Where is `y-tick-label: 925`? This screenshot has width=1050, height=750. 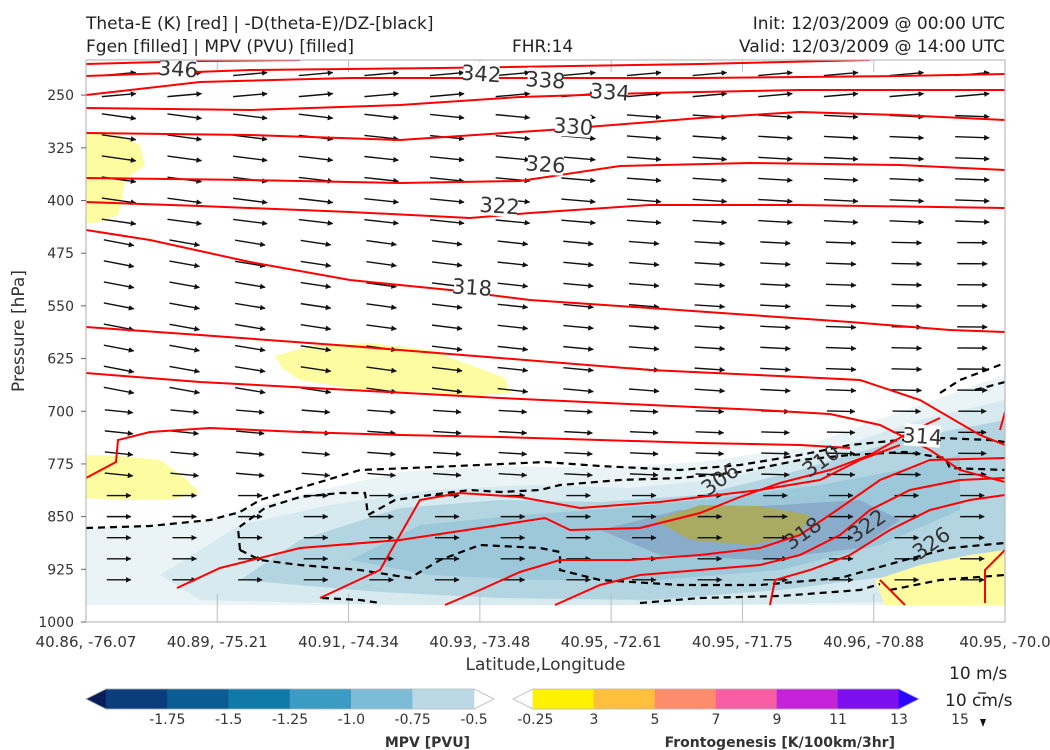
y-tick-label: 925 is located at coordinates (60, 570).